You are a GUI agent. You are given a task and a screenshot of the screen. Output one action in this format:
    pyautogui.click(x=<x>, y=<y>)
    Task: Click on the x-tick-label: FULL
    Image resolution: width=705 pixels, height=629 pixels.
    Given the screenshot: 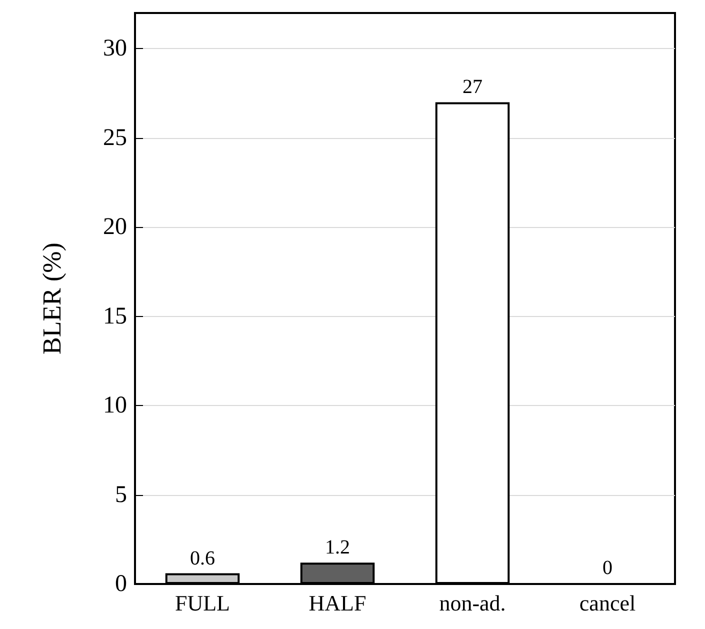 What is the action you would take?
    pyautogui.click(x=202, y=603)
    